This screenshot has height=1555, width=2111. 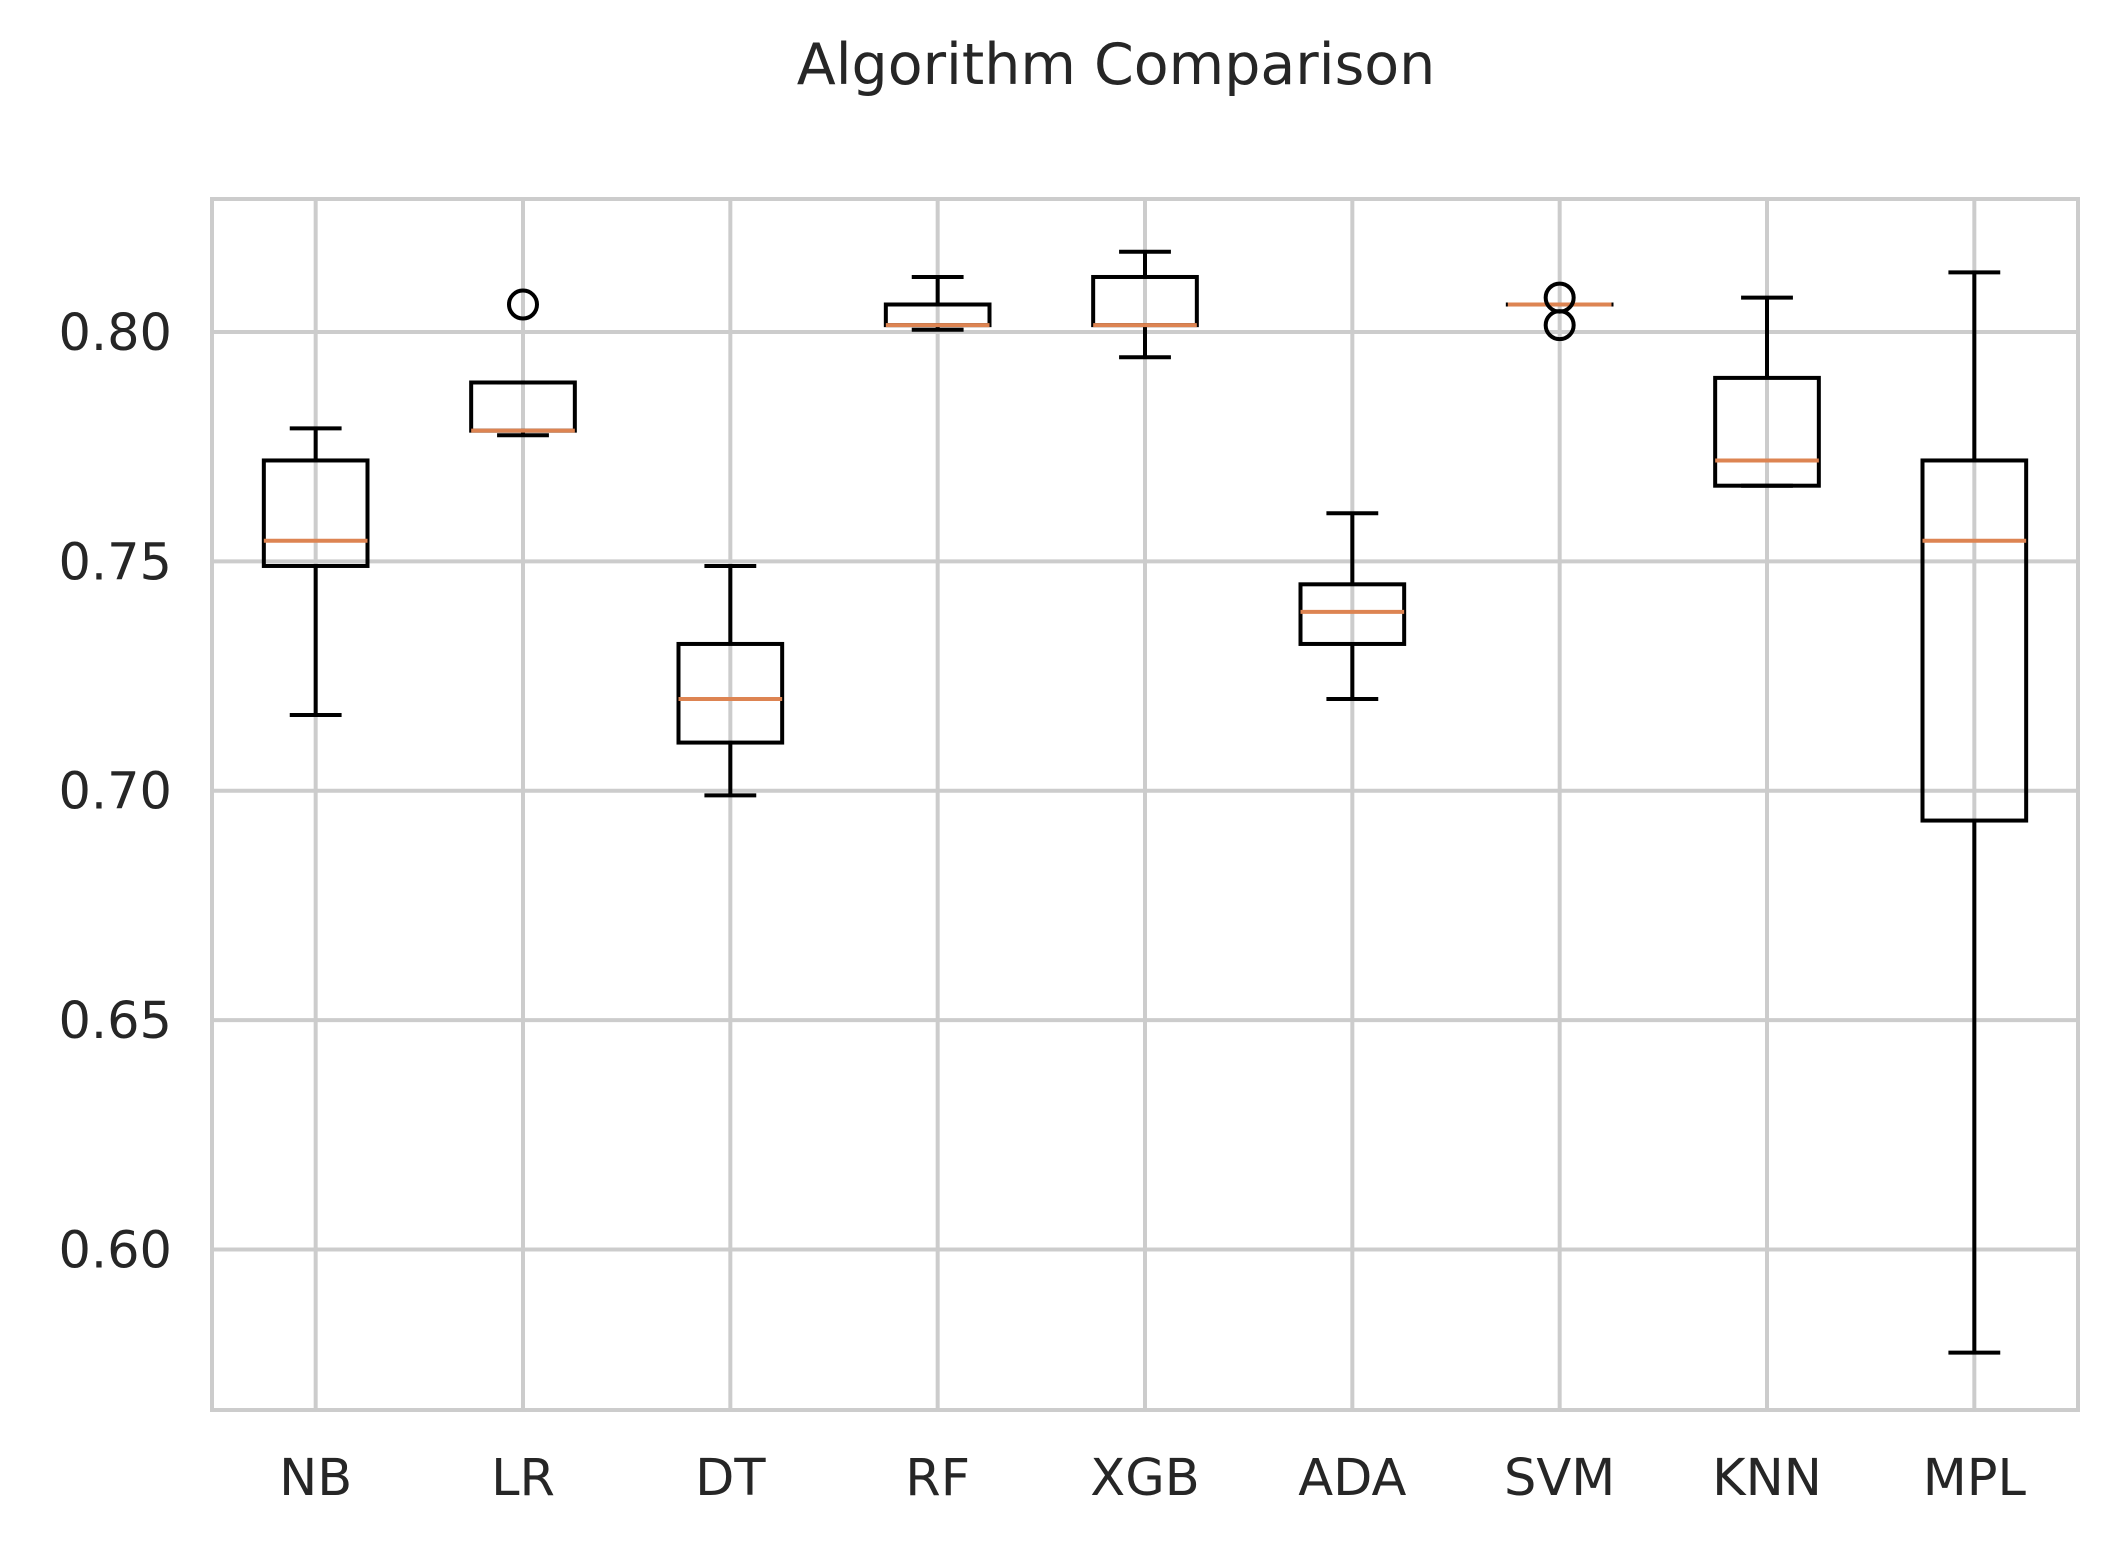 What do you see at coordinates (1767, 1478) in the screenshot?
I see `x-tick-label: KNN` at bounding box center [1767, 1478].